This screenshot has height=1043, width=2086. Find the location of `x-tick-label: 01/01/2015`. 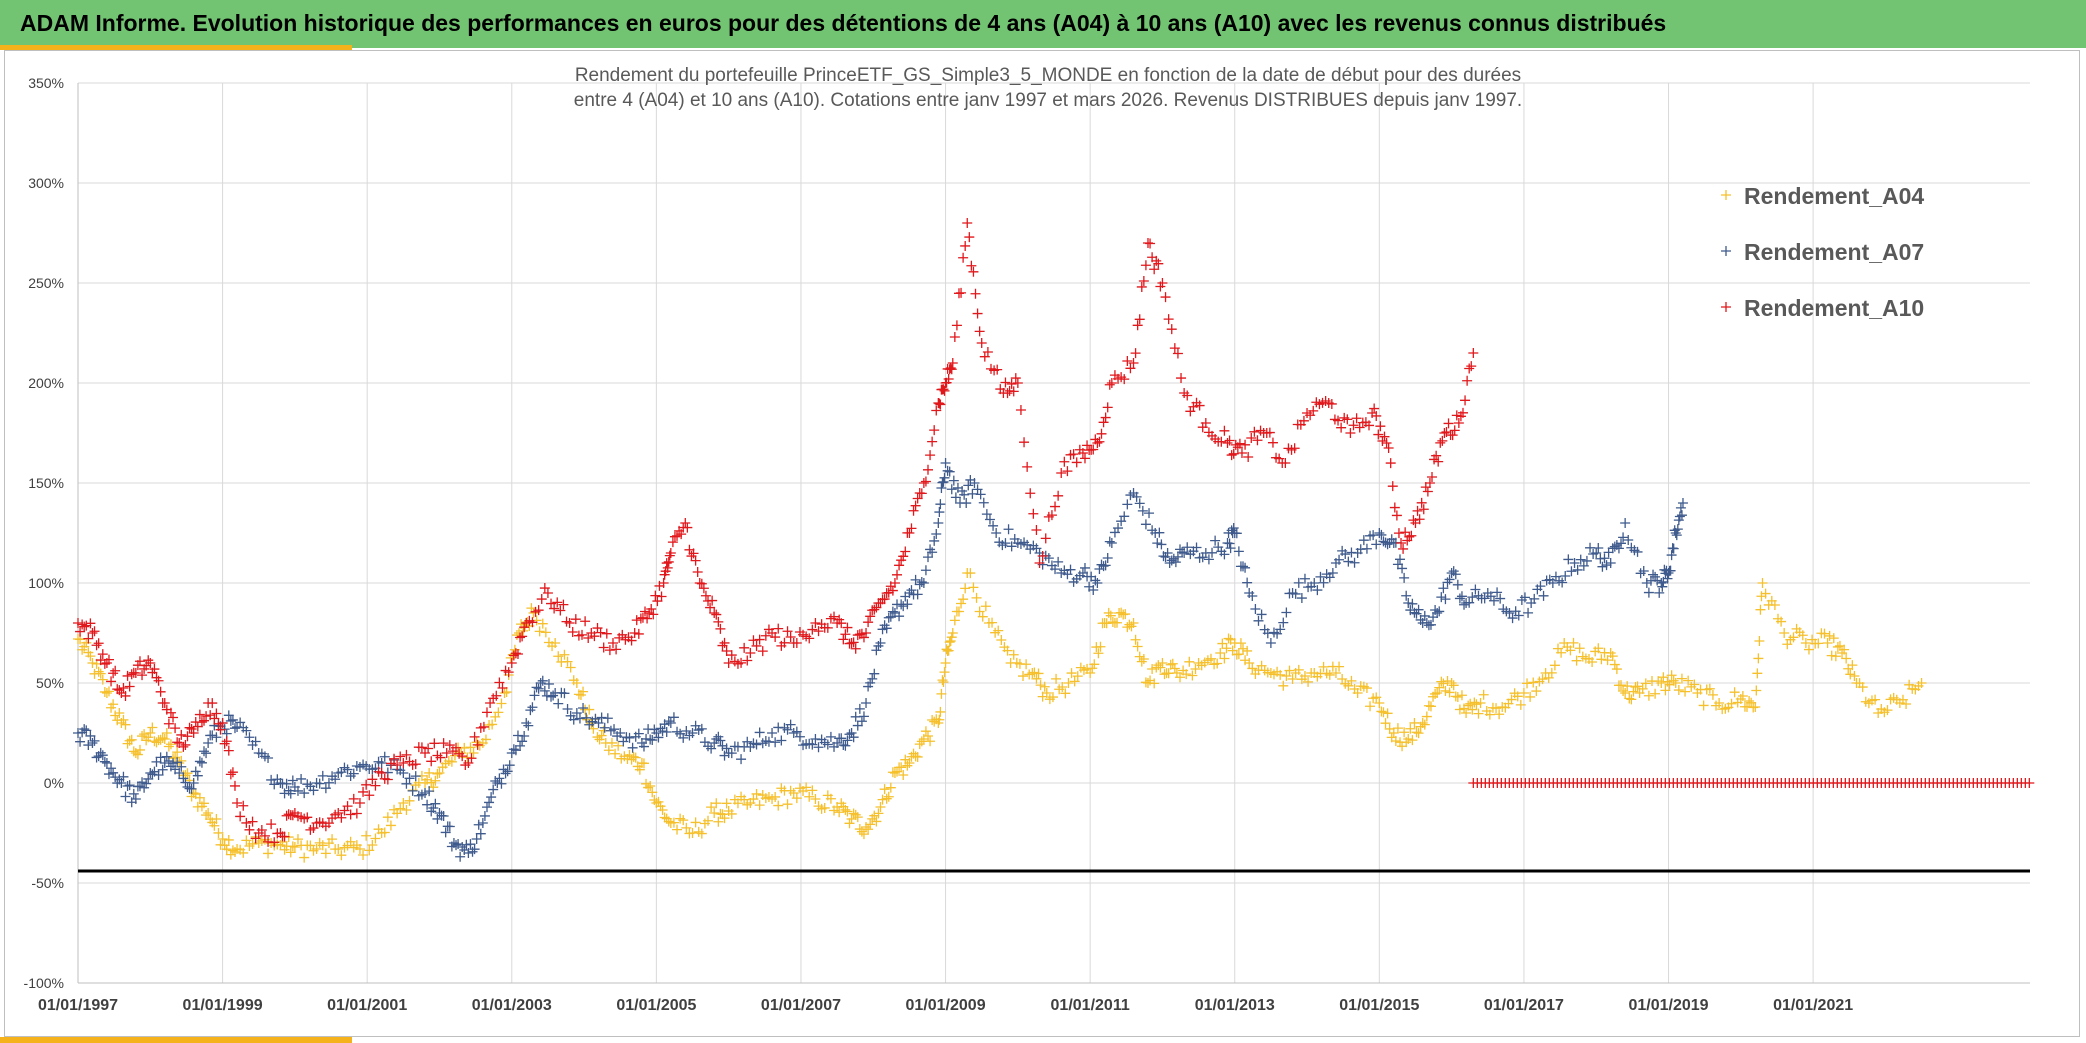

x-tick-label: 01/01/2015 is located at coordinates (1379, 1005).